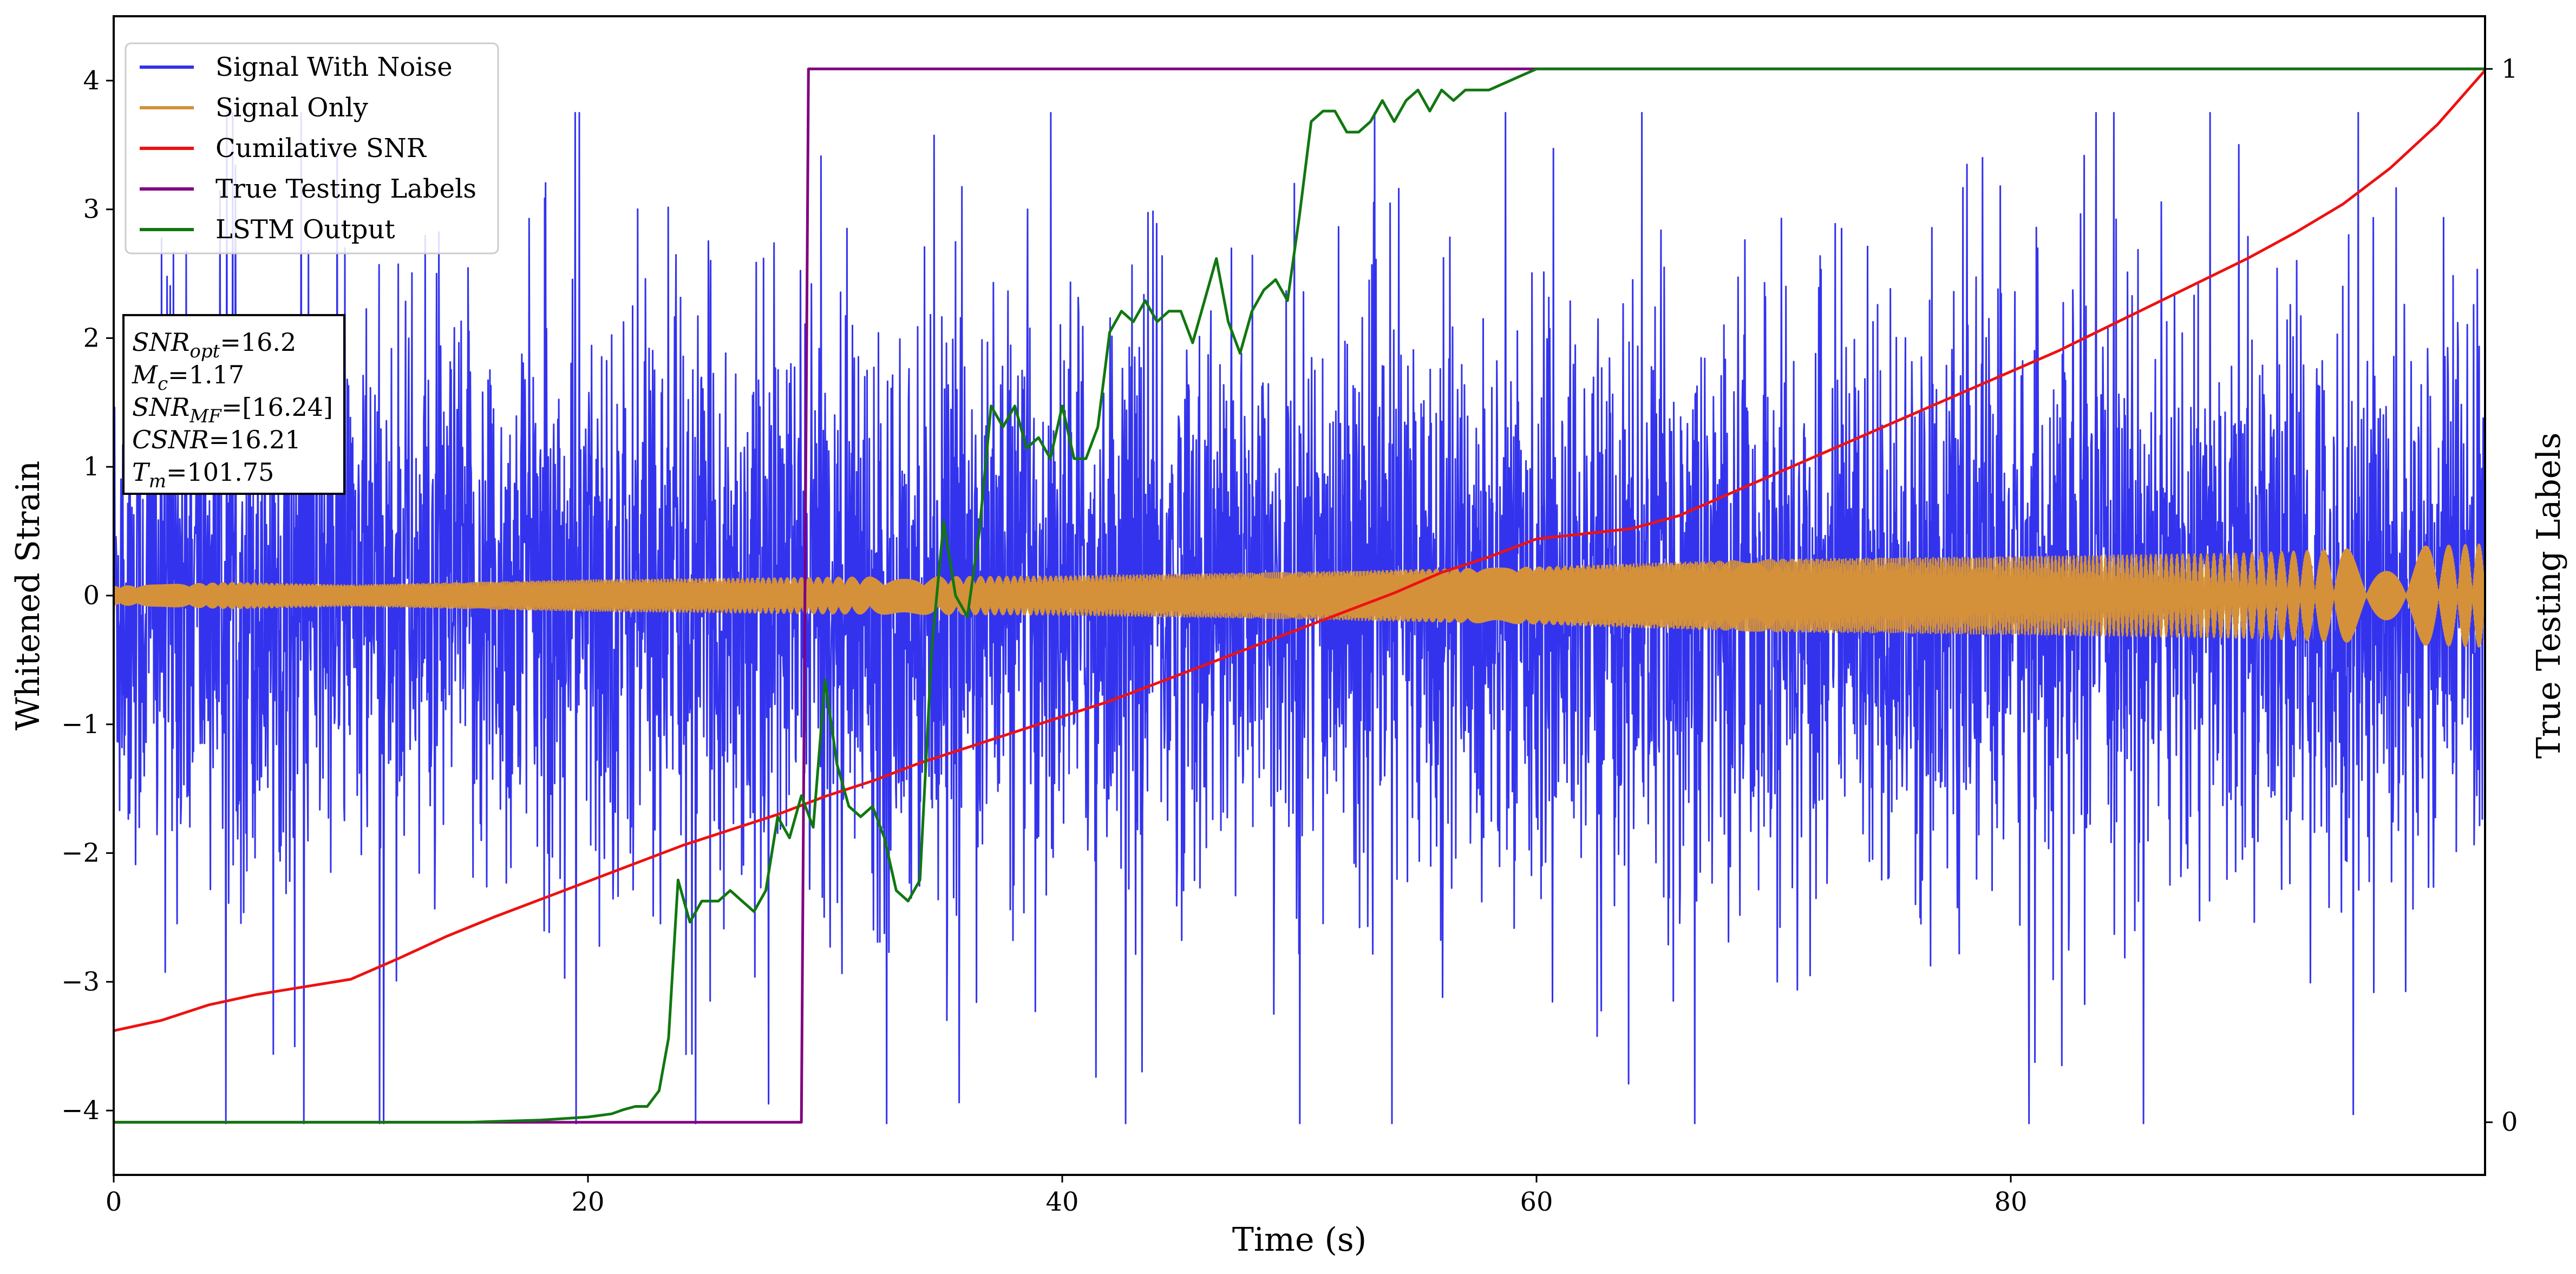 This screenshot has width=2576, height=1274. Describe the element at coordinates (92, 81) in the screenshot. I see `y-tick-label: 4` at that location.